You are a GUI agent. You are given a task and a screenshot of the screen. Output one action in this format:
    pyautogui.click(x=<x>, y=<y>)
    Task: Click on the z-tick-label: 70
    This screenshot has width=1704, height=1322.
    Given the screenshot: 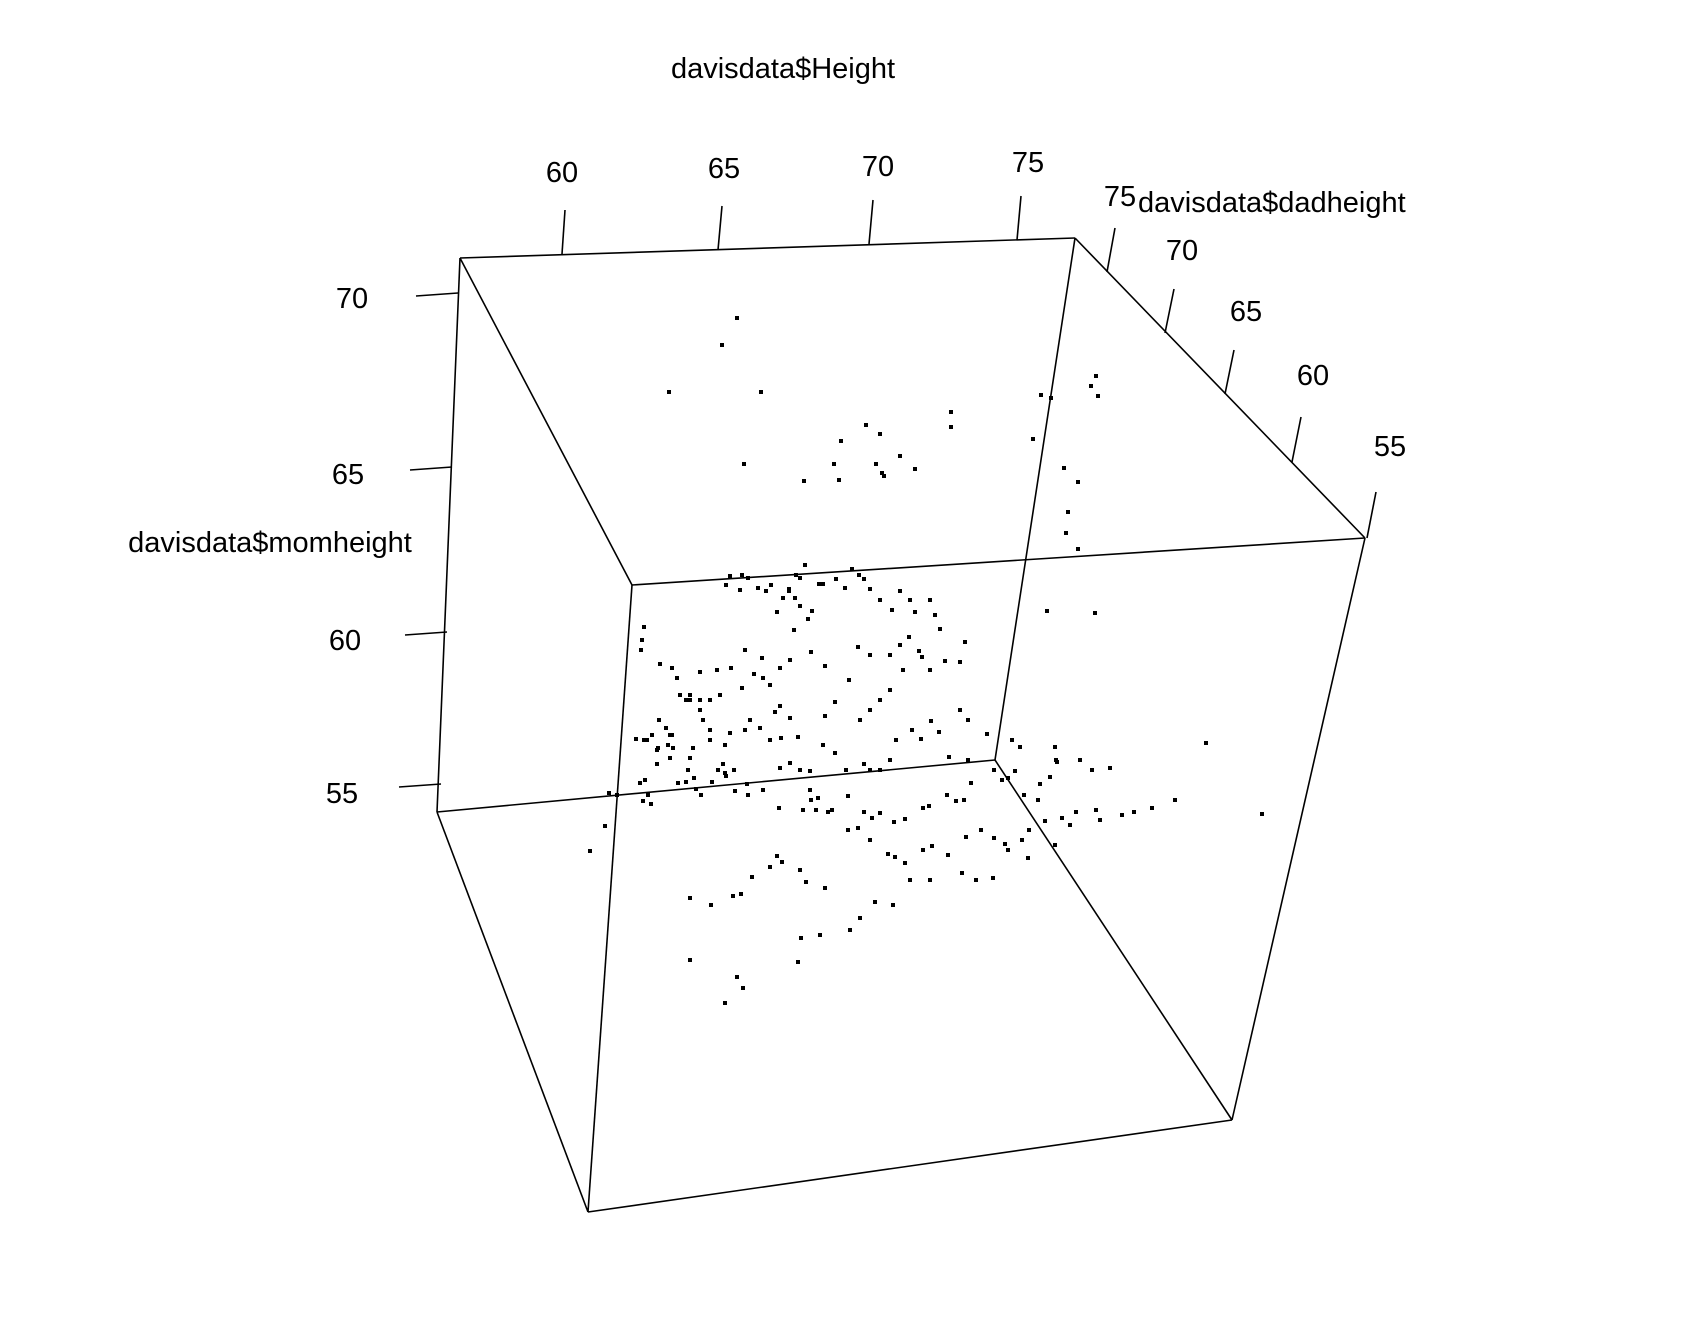 What is the action you would take?
    pyautogui.click(x=352, y=299)
    